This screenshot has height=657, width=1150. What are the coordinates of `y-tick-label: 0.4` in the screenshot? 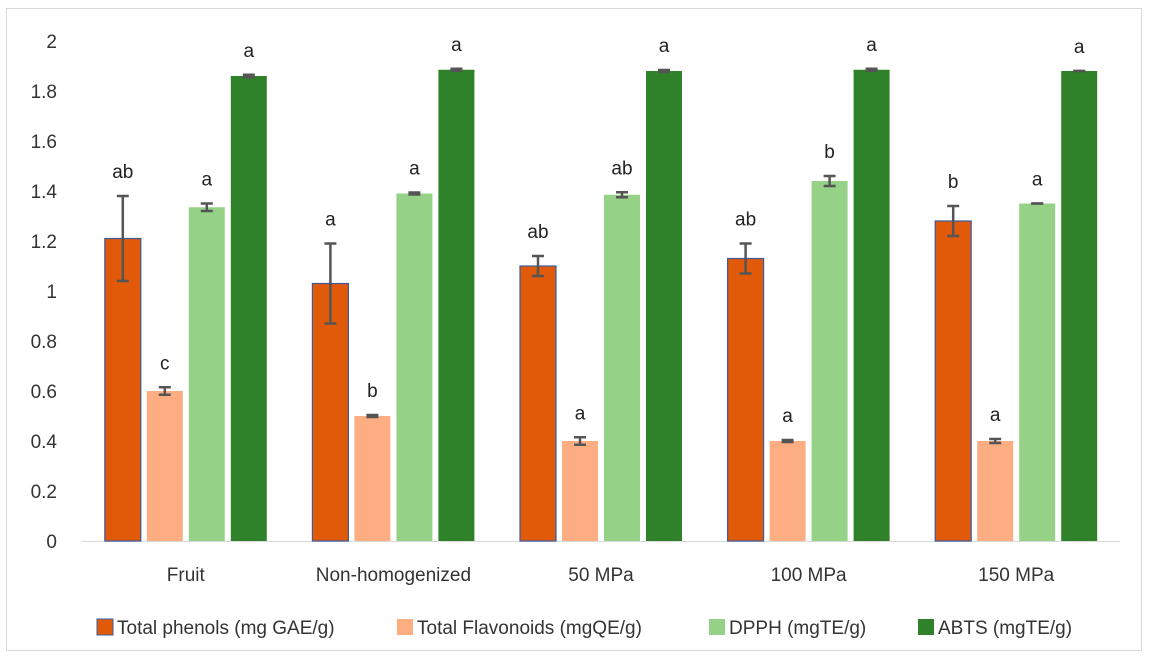 It's located at (44, 442).